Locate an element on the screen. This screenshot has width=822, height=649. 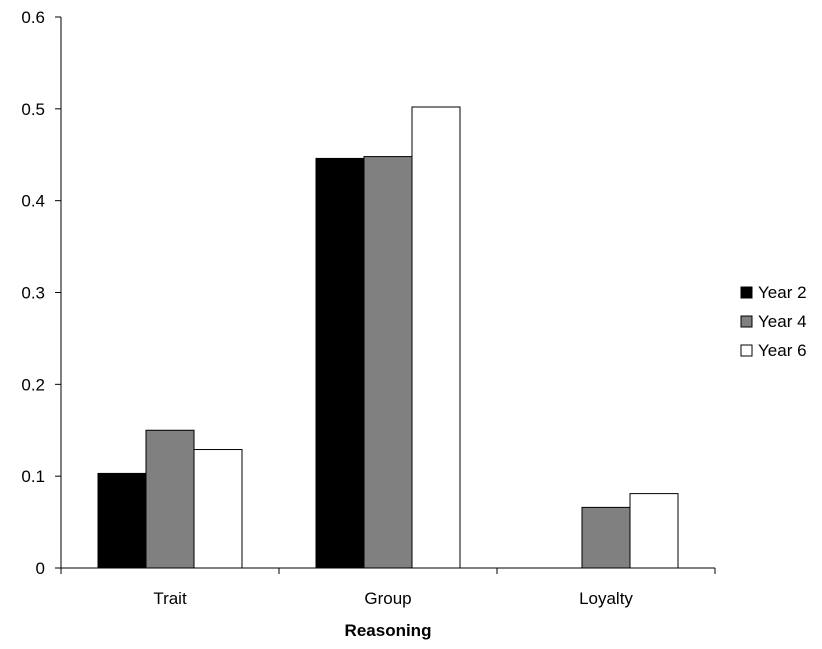
x-category-label: Trait is located at coordinates (170, 598).